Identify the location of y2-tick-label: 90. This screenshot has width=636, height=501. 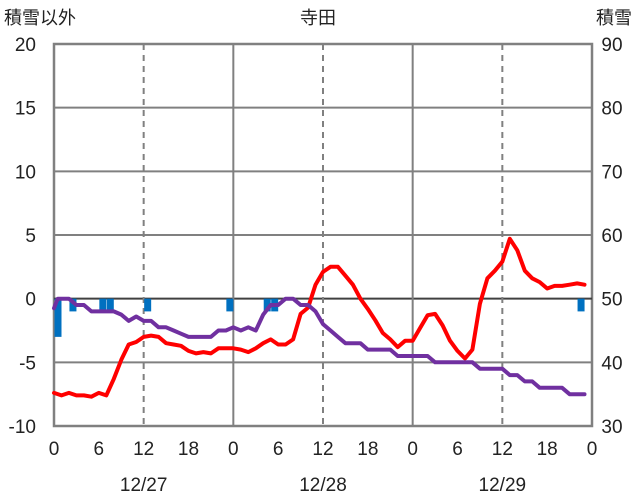
(611, 45).